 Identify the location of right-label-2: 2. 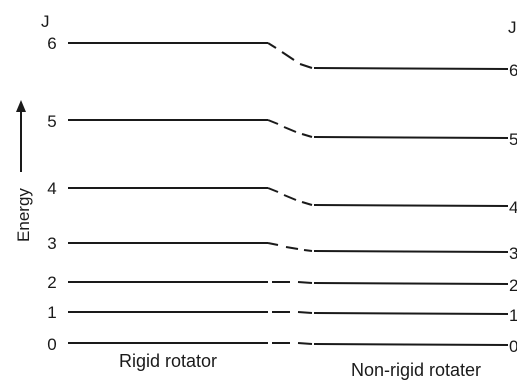
(513, 285).